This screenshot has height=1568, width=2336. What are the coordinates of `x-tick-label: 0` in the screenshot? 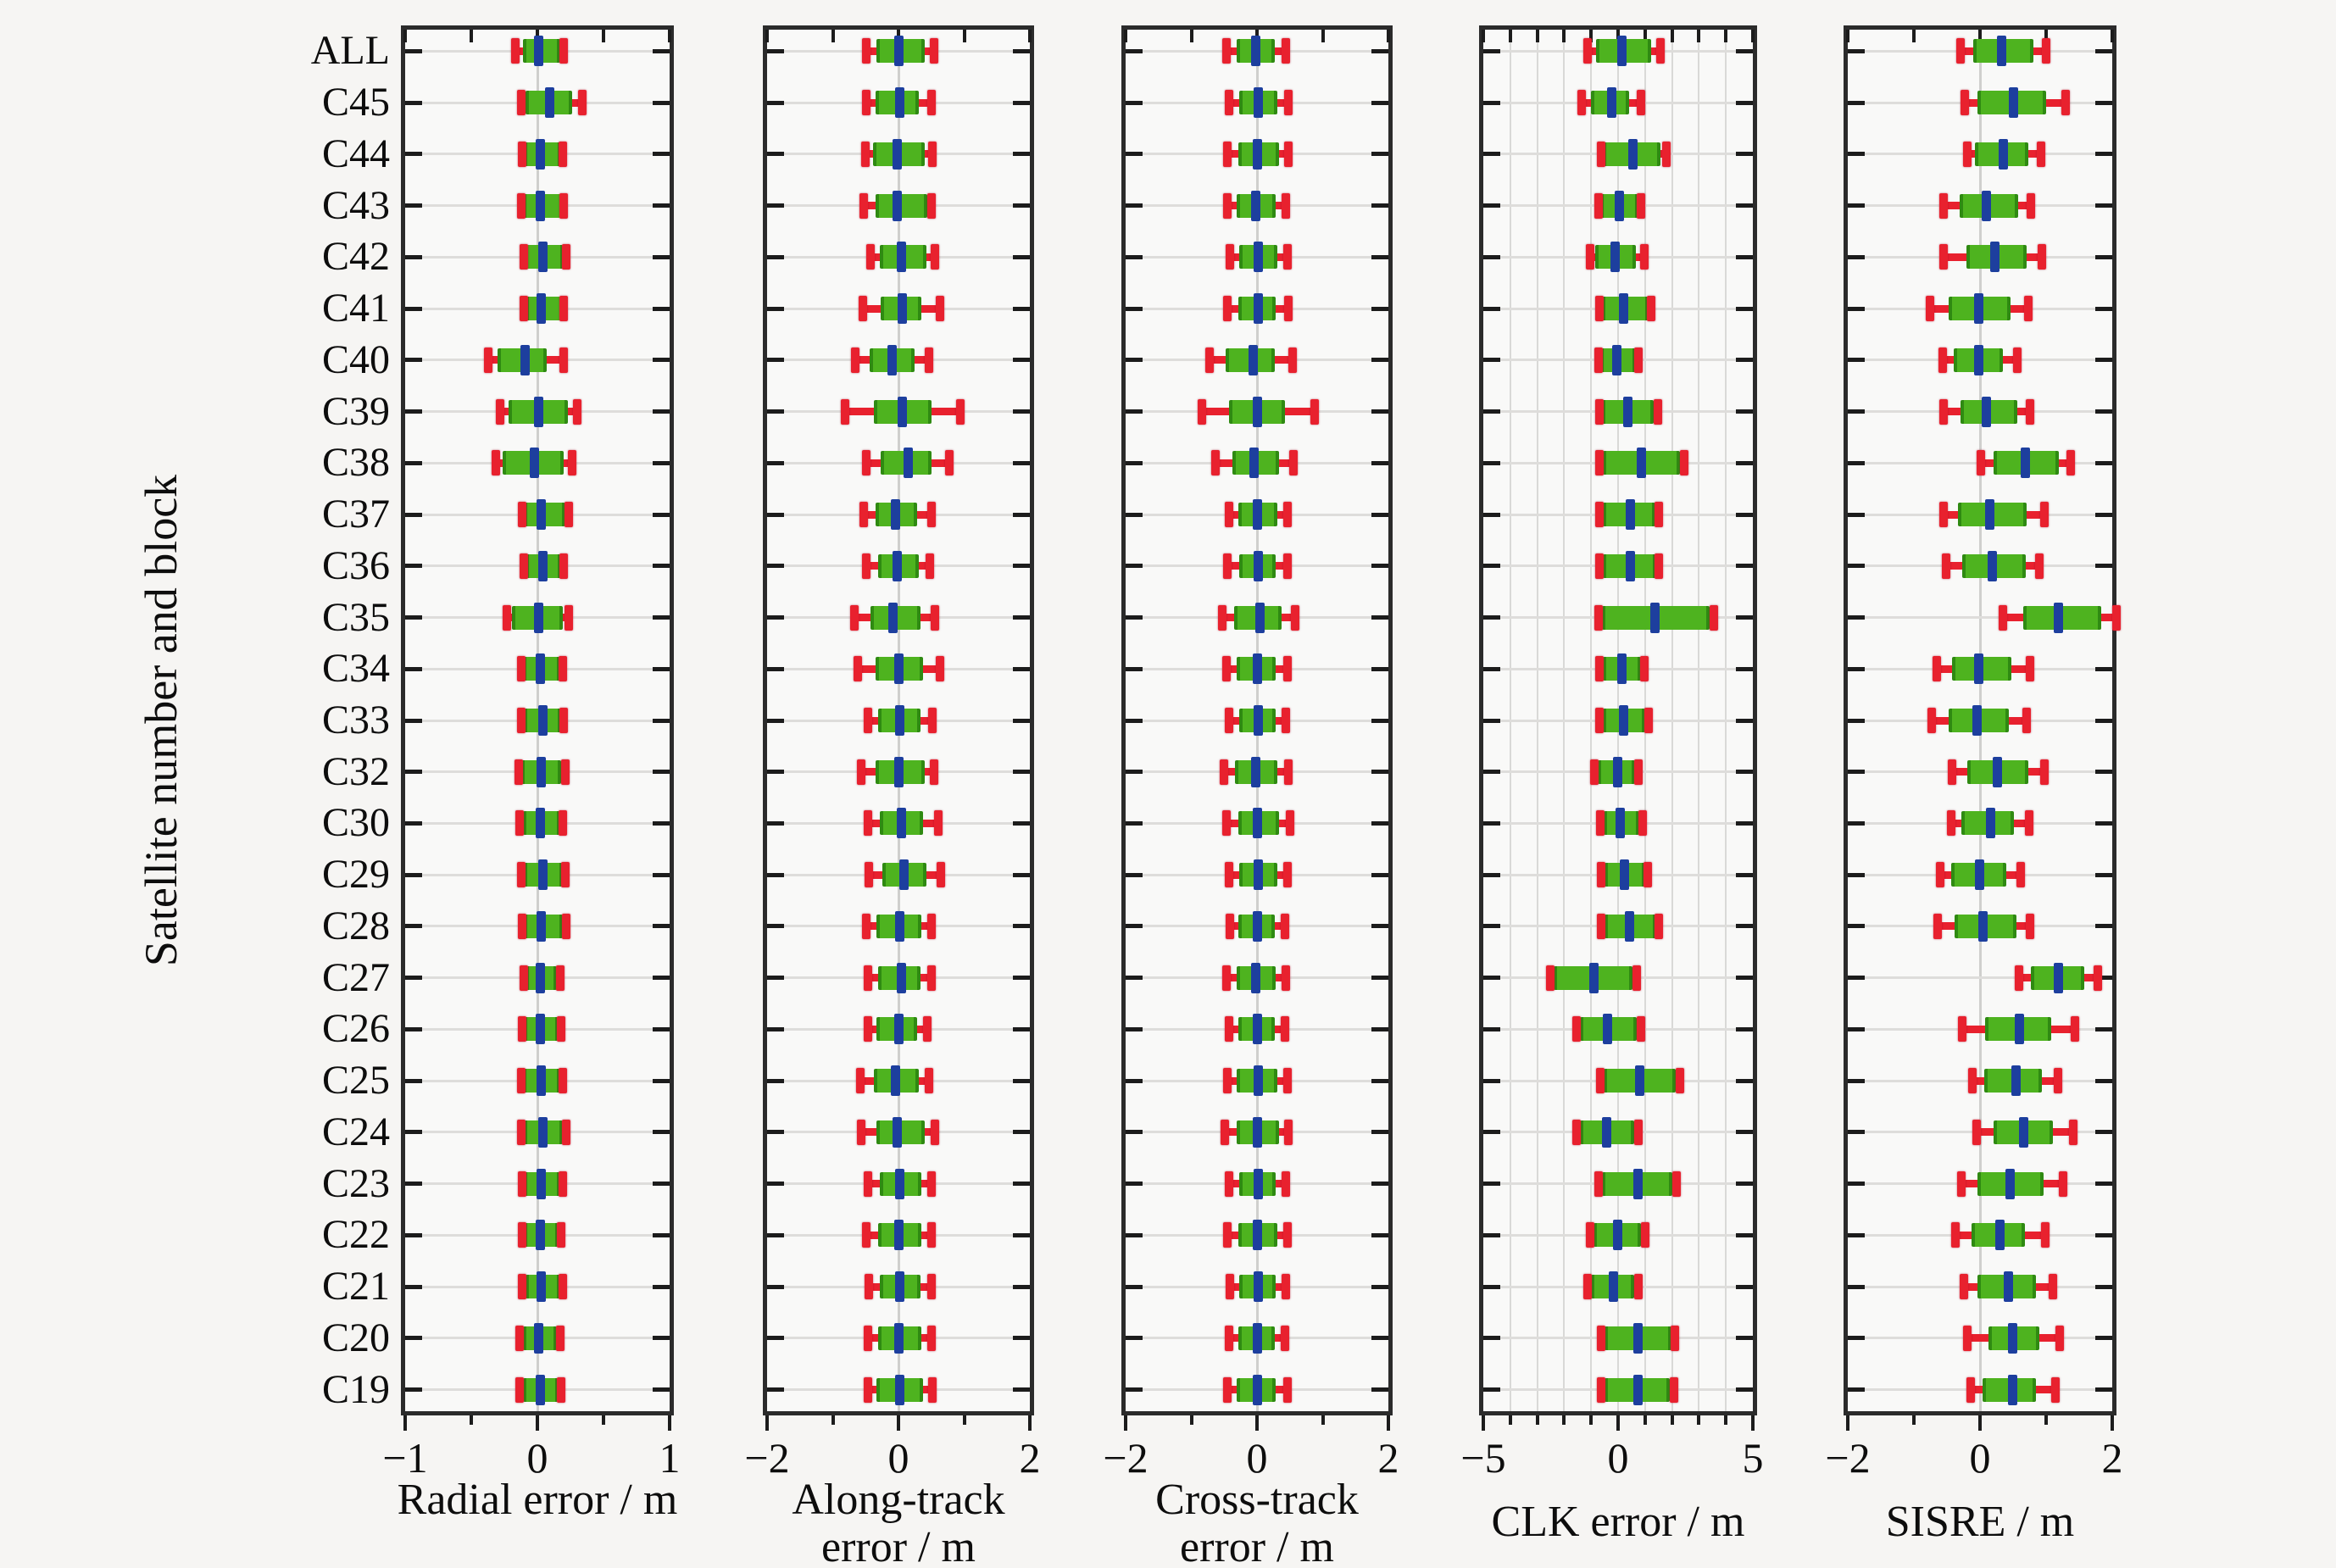 It's located at (1257, 1458).